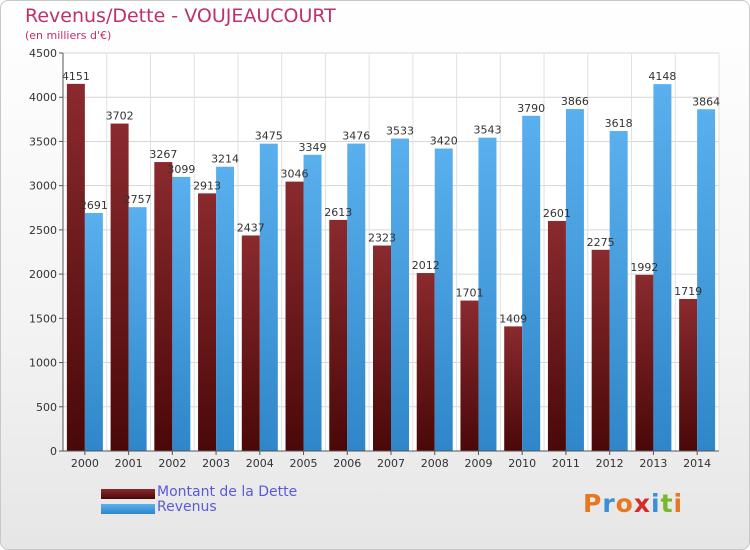 This screenshot has width=750, height=550. Describe the element at coordinates (76, 76) in the screenshot. I see `data-label-dette: 4151` at that location.